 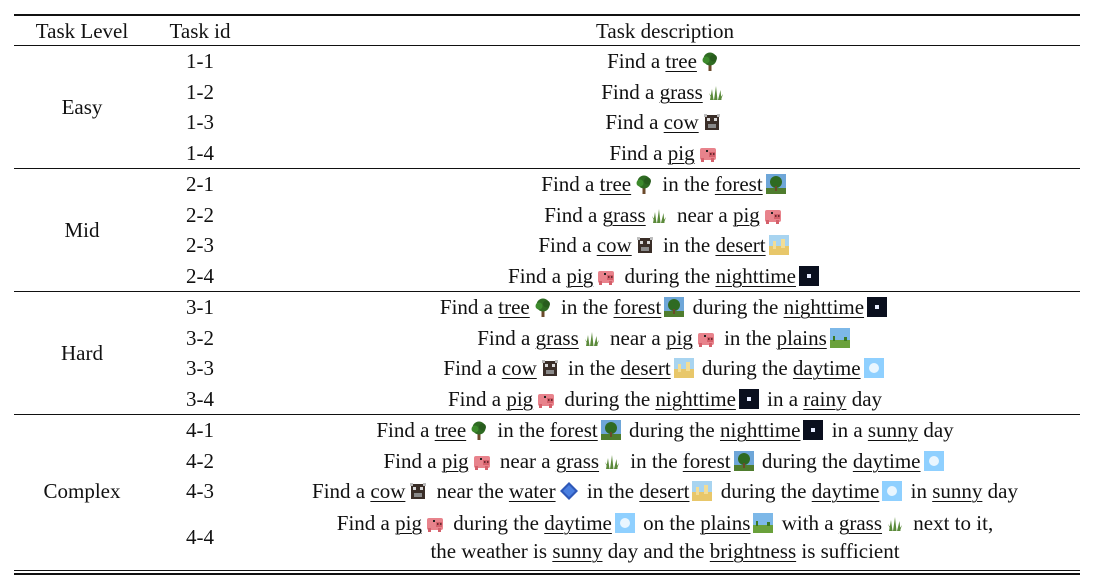 What do you see at coordinates (725, 523) in the screenshot?
I see `keyword: plains` at bounding box center [725, 523].